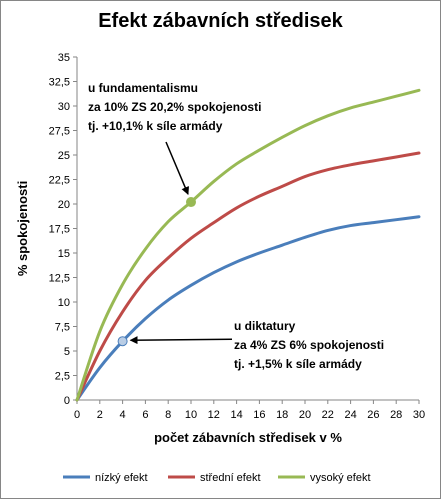 The image size is (441, 499). What do you see at coordinates (143, 88) in the screenshot?
I see `annotation-fundamentalism-line: u fundamentalismu` at bounding box center [143, 88].